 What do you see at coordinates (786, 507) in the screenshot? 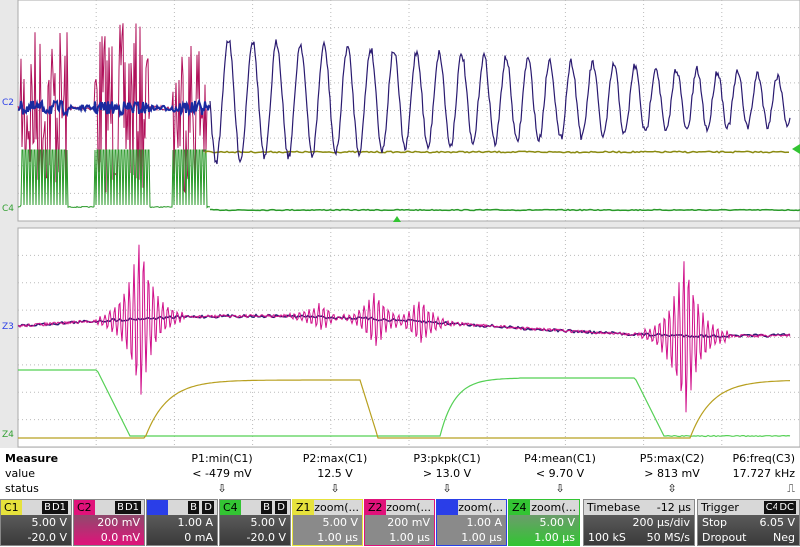
I see `box-badge: DC` at bounding box center [786, 507].